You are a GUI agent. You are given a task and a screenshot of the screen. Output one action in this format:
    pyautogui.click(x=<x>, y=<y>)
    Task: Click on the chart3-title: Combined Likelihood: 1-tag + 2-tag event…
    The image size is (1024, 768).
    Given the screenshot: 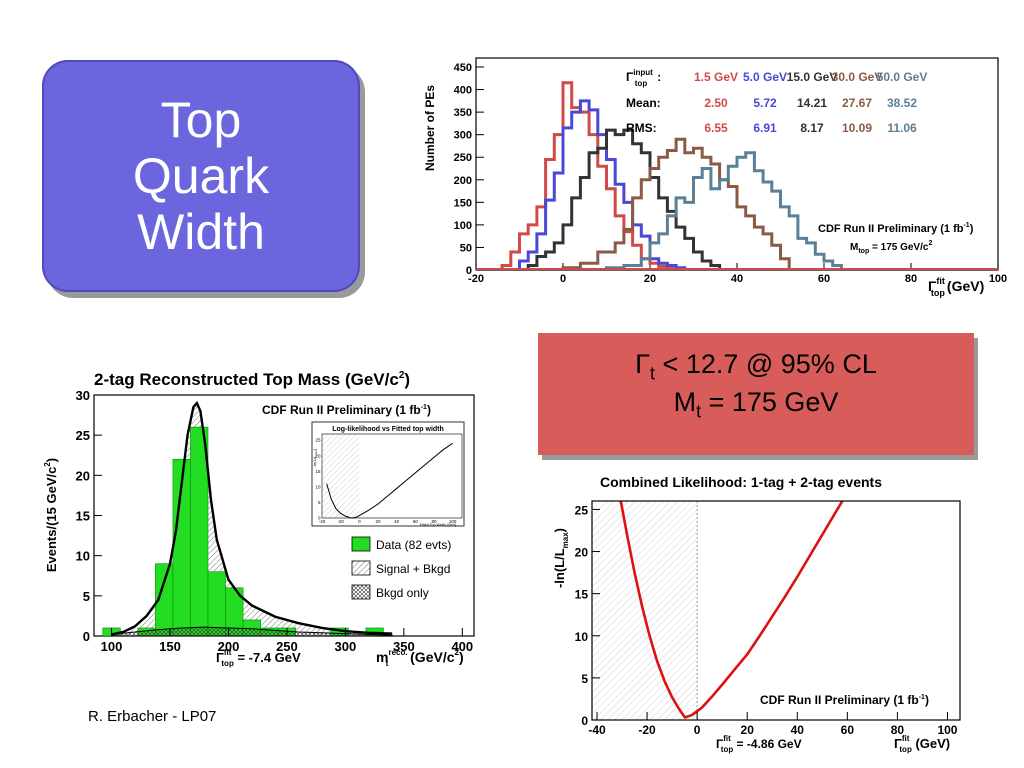 What is the action you would take?
    pyautogui.click(x=741, y=482)
    